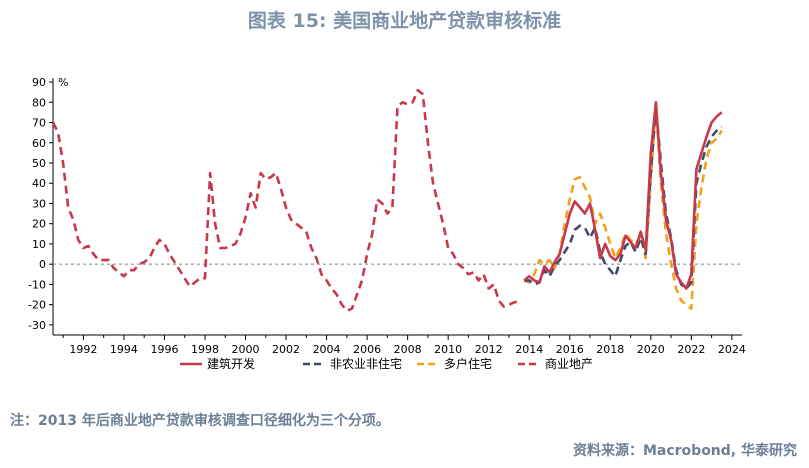 This screenshot has height=468, width=809. What do you see at coordinates (39, 123) in the screenshot?
I see `y-tick-label: 70` at bounding box center [39, 123].